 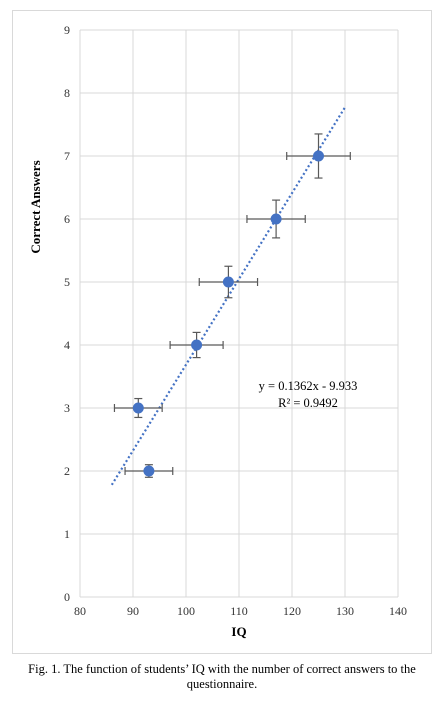 I want to click on y-tick-label: 7, so click(x=67, y=156).